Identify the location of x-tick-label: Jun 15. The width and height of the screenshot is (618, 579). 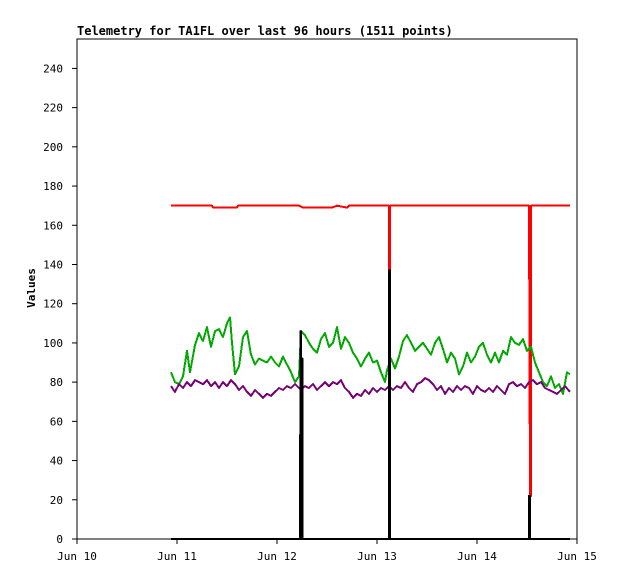
(577, 556).